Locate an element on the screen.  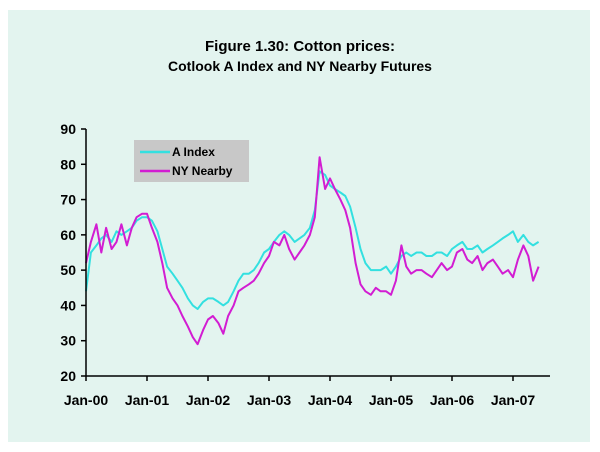
chart-subtitle: Cotlook A Index and NY Nearby Futures is located at coordinates (300, 66).